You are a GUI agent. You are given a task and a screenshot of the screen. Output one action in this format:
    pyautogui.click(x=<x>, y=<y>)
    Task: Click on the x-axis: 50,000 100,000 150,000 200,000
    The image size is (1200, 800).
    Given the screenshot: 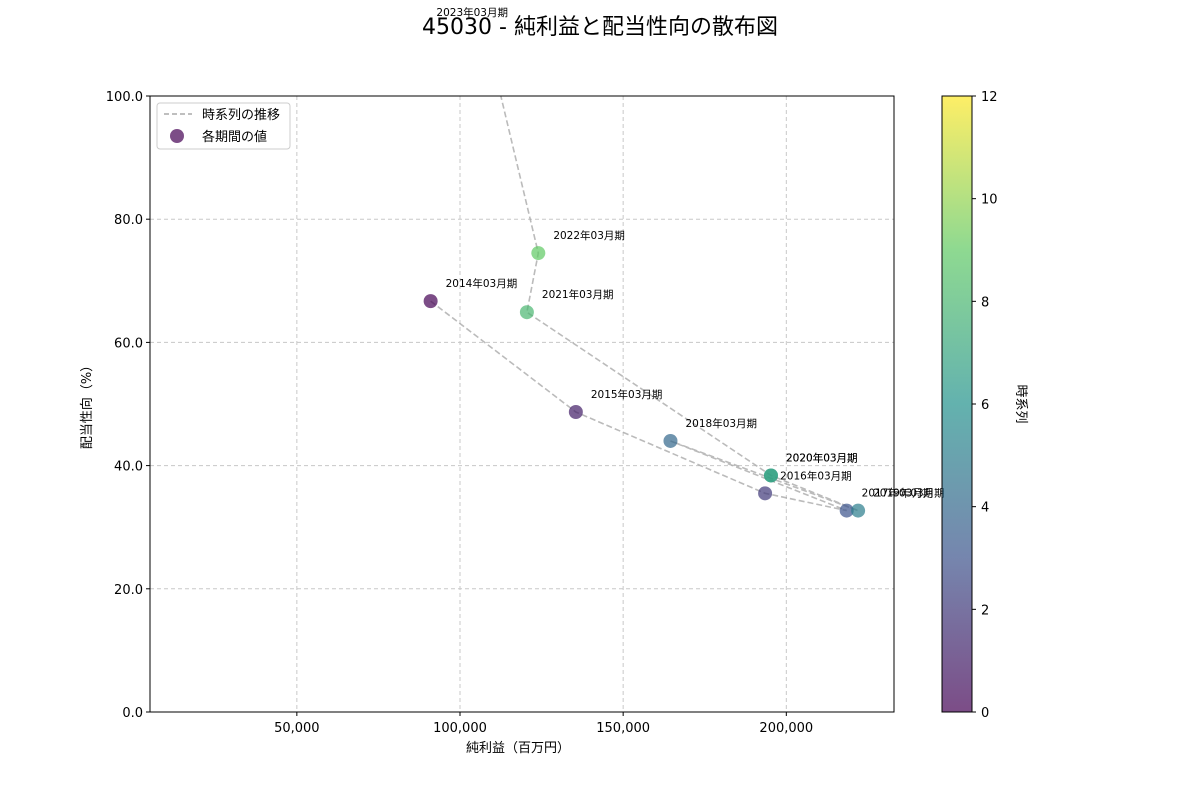 What is the action you would take?
    pyautogui.click(x=543, y=724)
    